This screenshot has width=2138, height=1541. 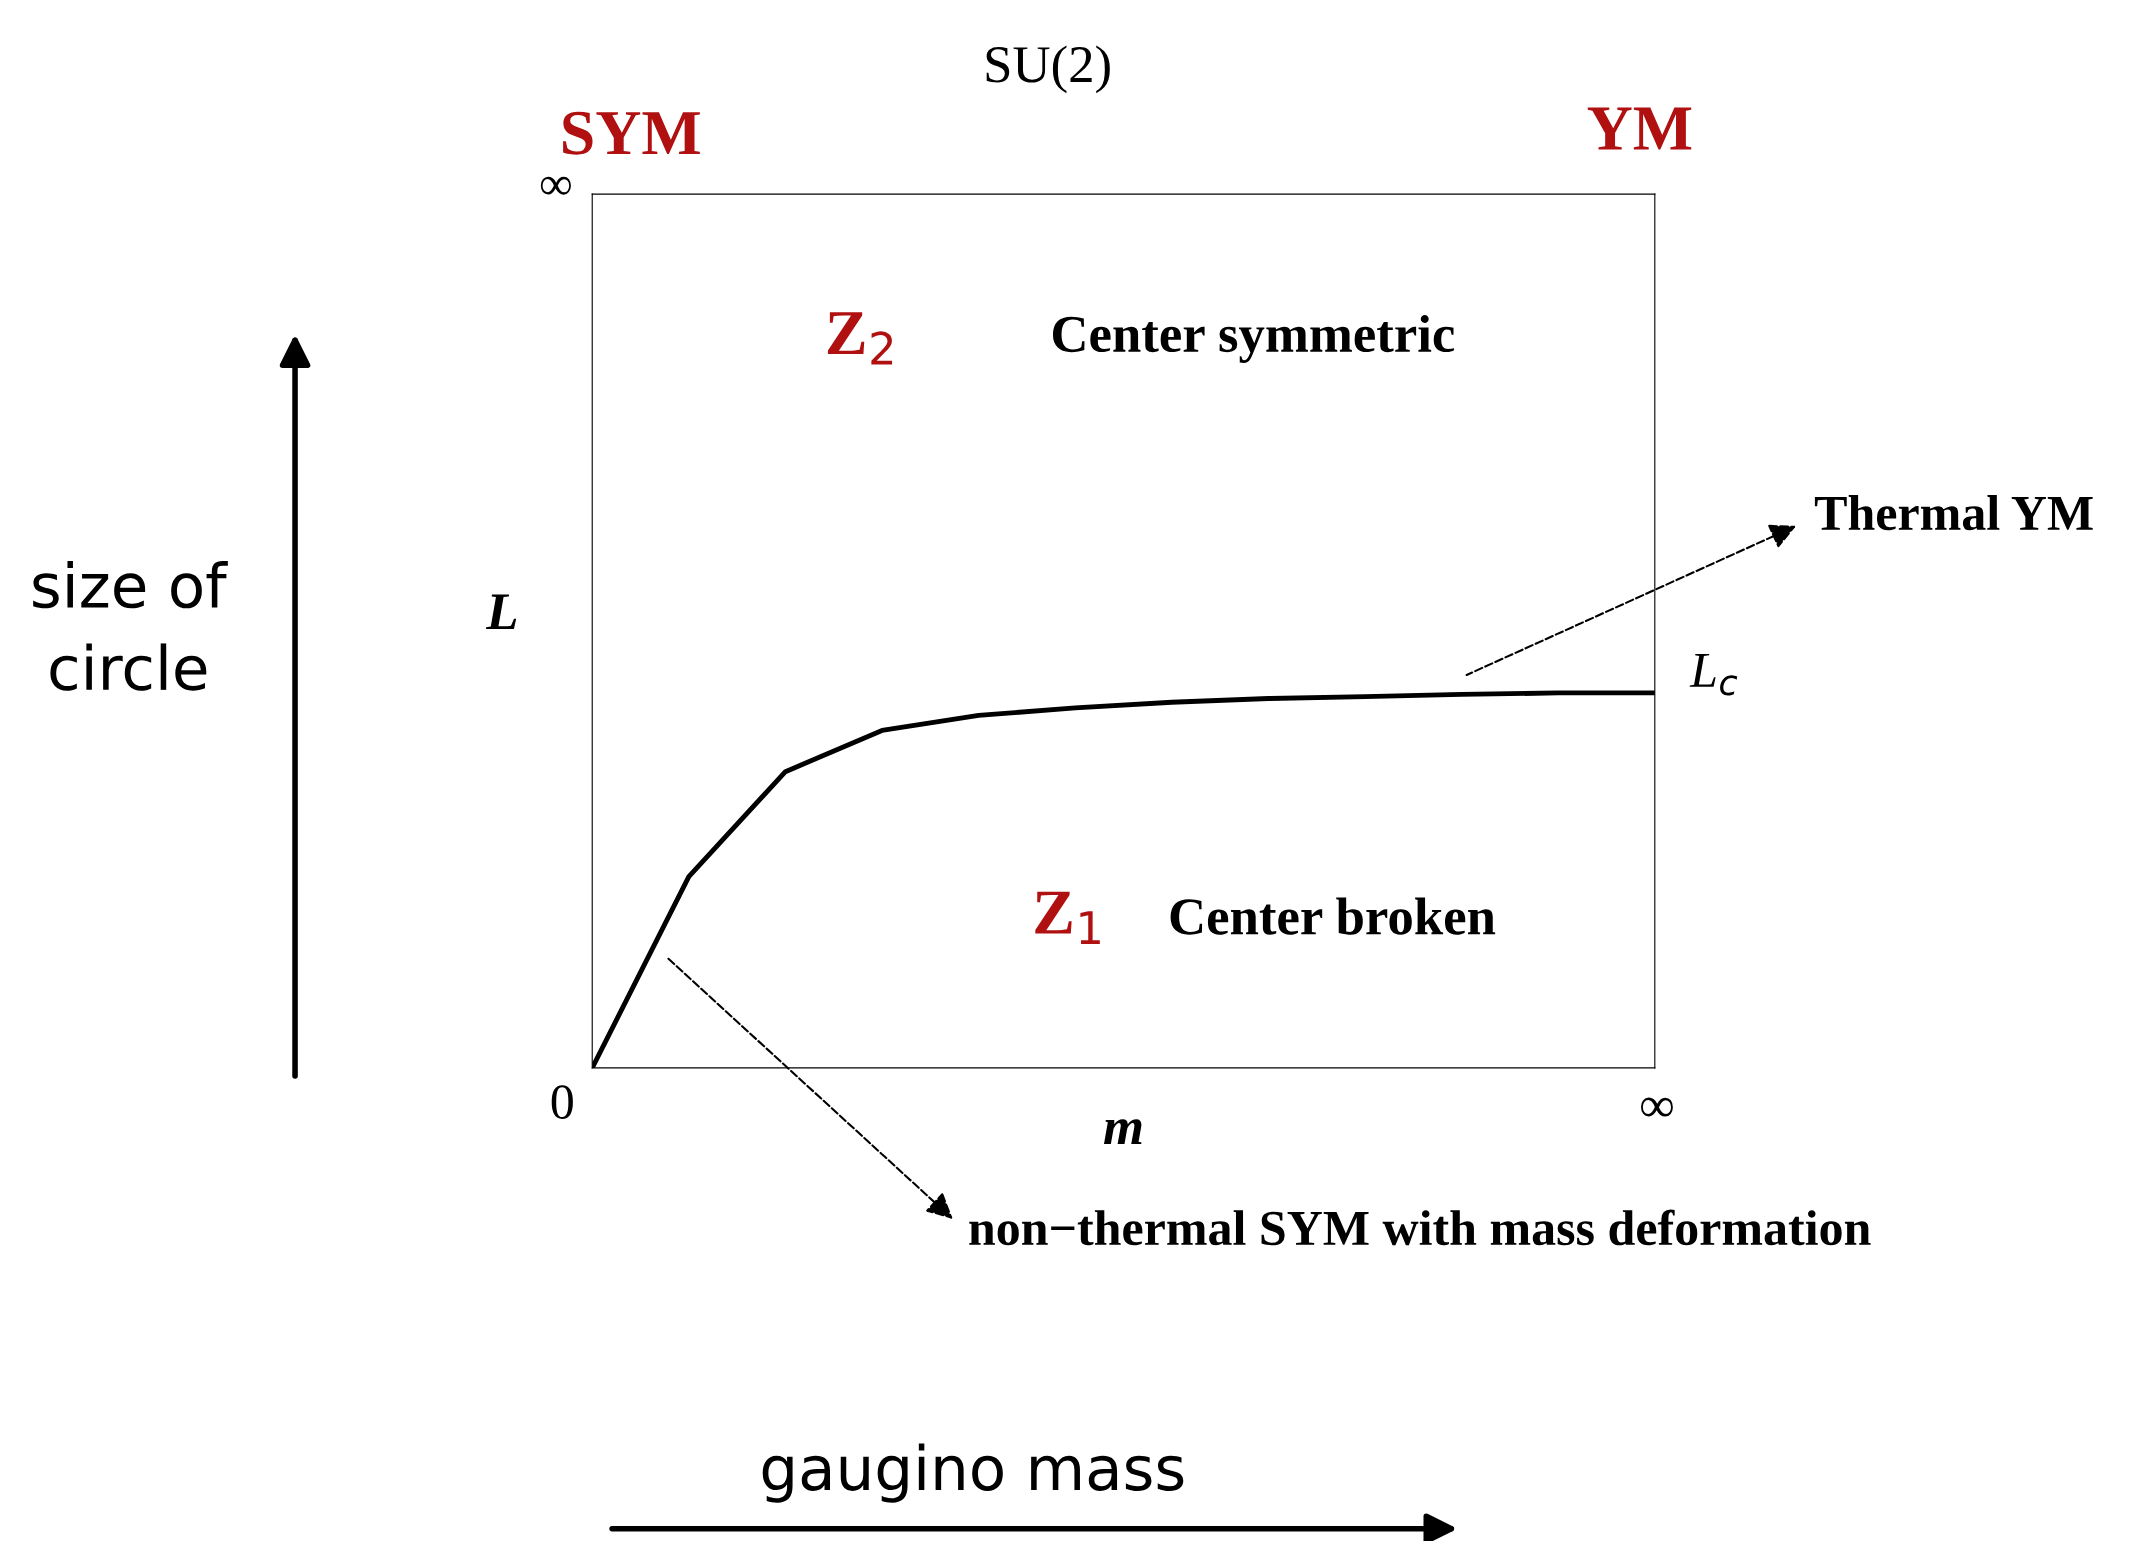 I want to click on chart-title: SU(2), so click(x=1048, y=69).